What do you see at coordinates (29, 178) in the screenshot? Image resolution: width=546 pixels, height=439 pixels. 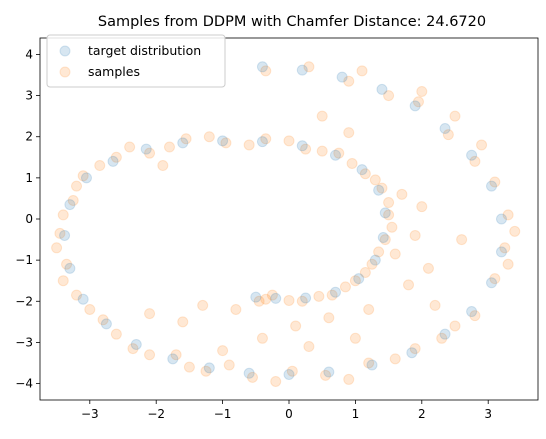 I see `y-tick-label: 1` at bounding box center [29, 178].